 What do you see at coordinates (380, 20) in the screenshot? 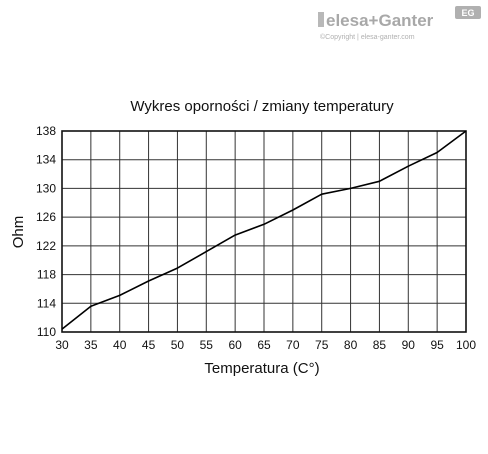
I see `brand-name: elesa+Ganter` at bounding box center [380, 20].